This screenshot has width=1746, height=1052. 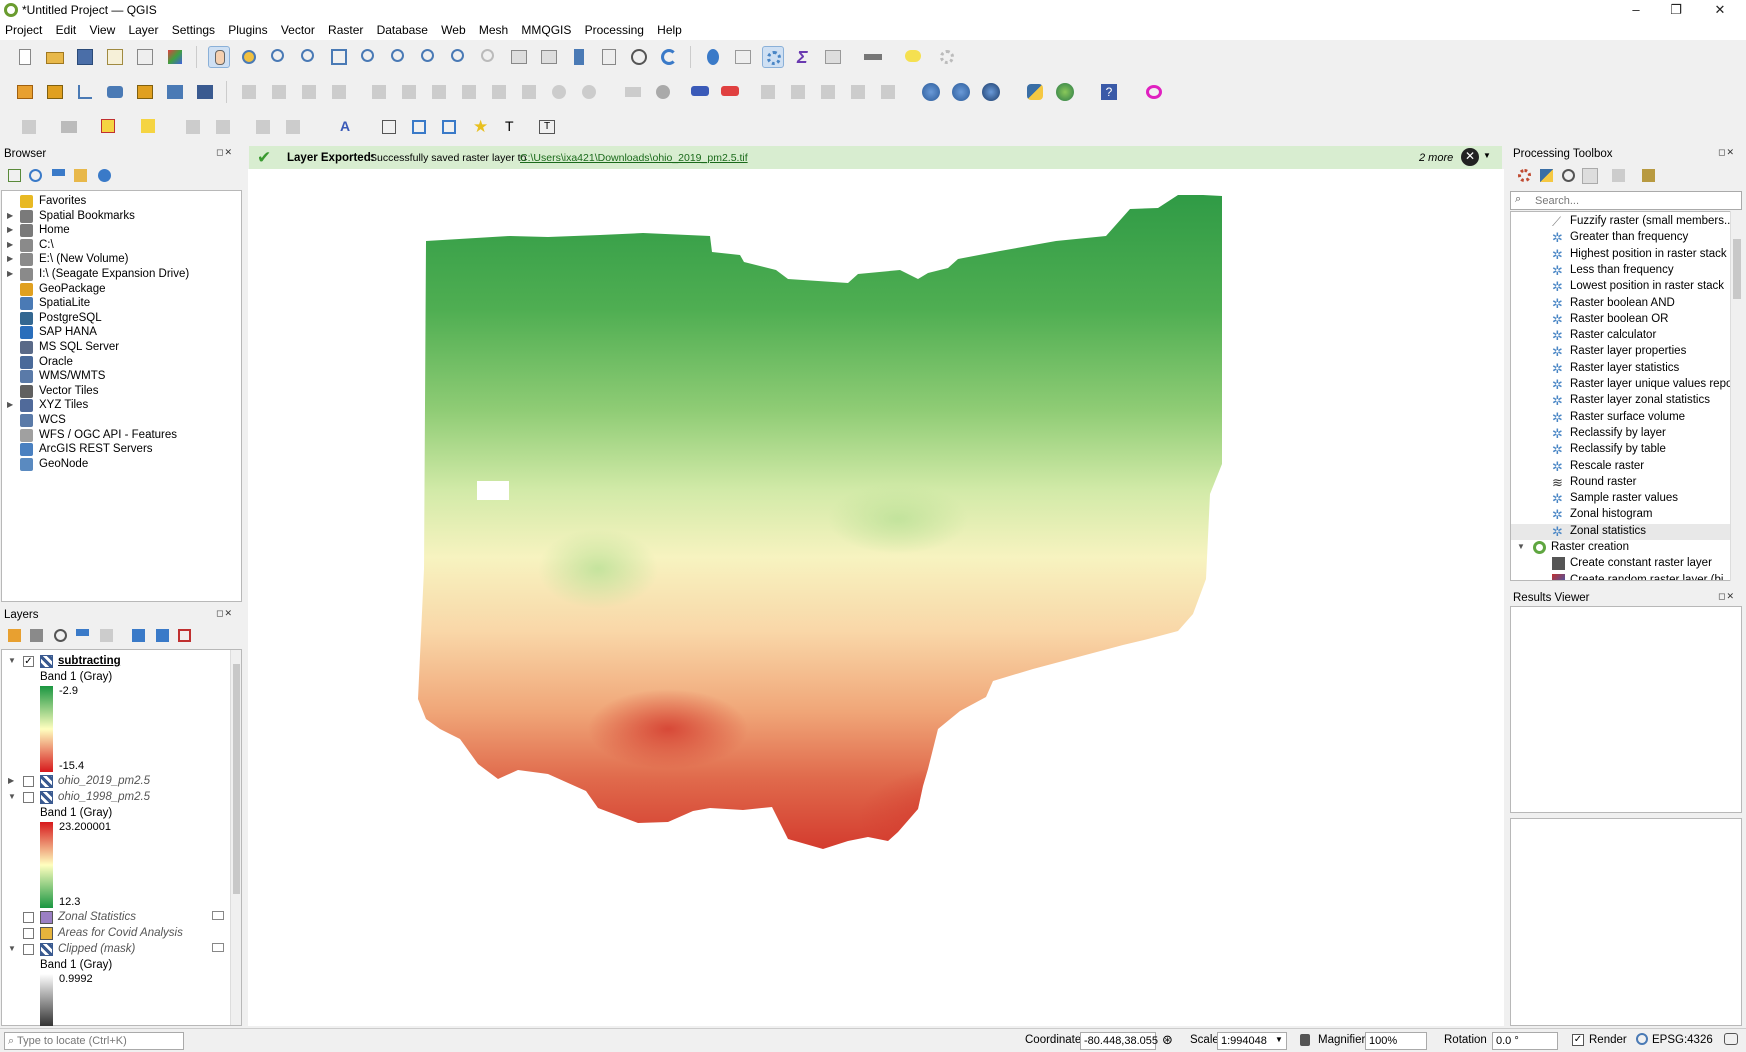 I want to click on menu-plugins: Plugins, so click(x=248, y=30).